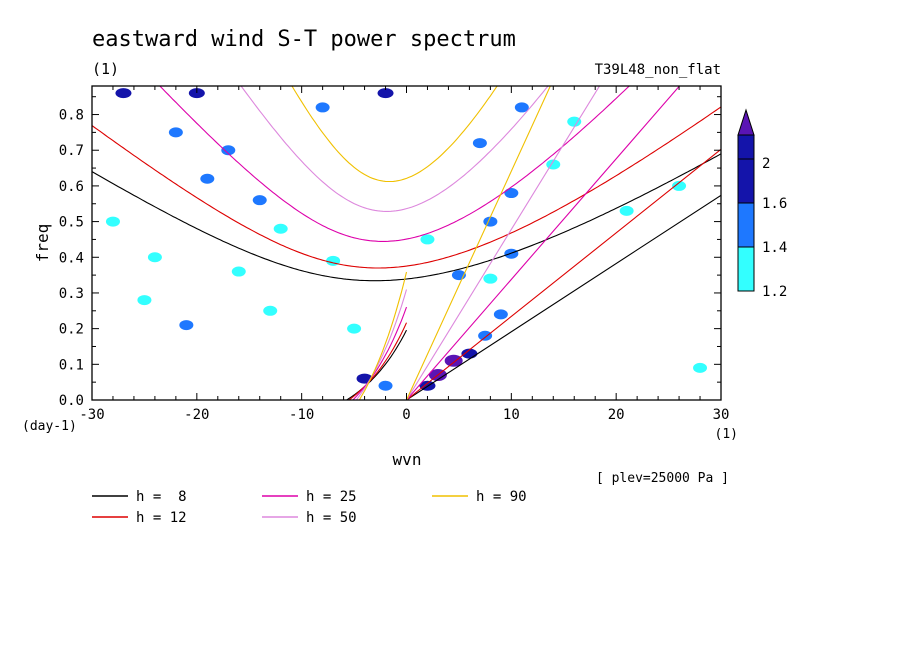 This screenshot has width=904, height=654. What do you see at coordinates (71, 151) in the screenshot?
I see `y-tick-label: 0.7` at bounding box center [71, 151].